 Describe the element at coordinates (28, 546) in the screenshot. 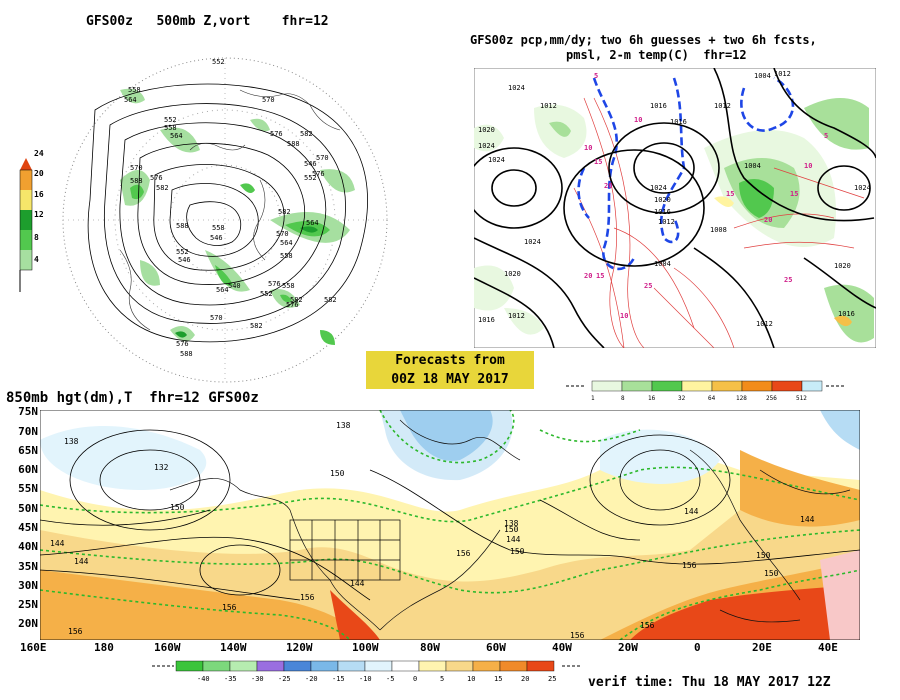

I see `lat-label: 40N` at that location.